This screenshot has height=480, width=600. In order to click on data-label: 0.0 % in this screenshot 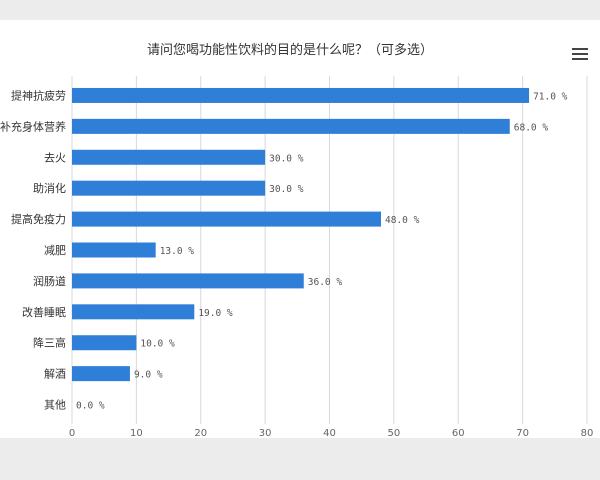, I will do `click(90, 406)`.